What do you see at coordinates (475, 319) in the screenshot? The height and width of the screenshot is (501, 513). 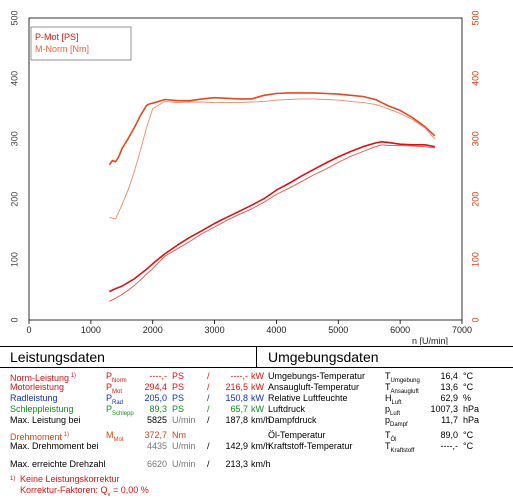 I see `y-tick-right: 0` at bounding box center [475, 319].